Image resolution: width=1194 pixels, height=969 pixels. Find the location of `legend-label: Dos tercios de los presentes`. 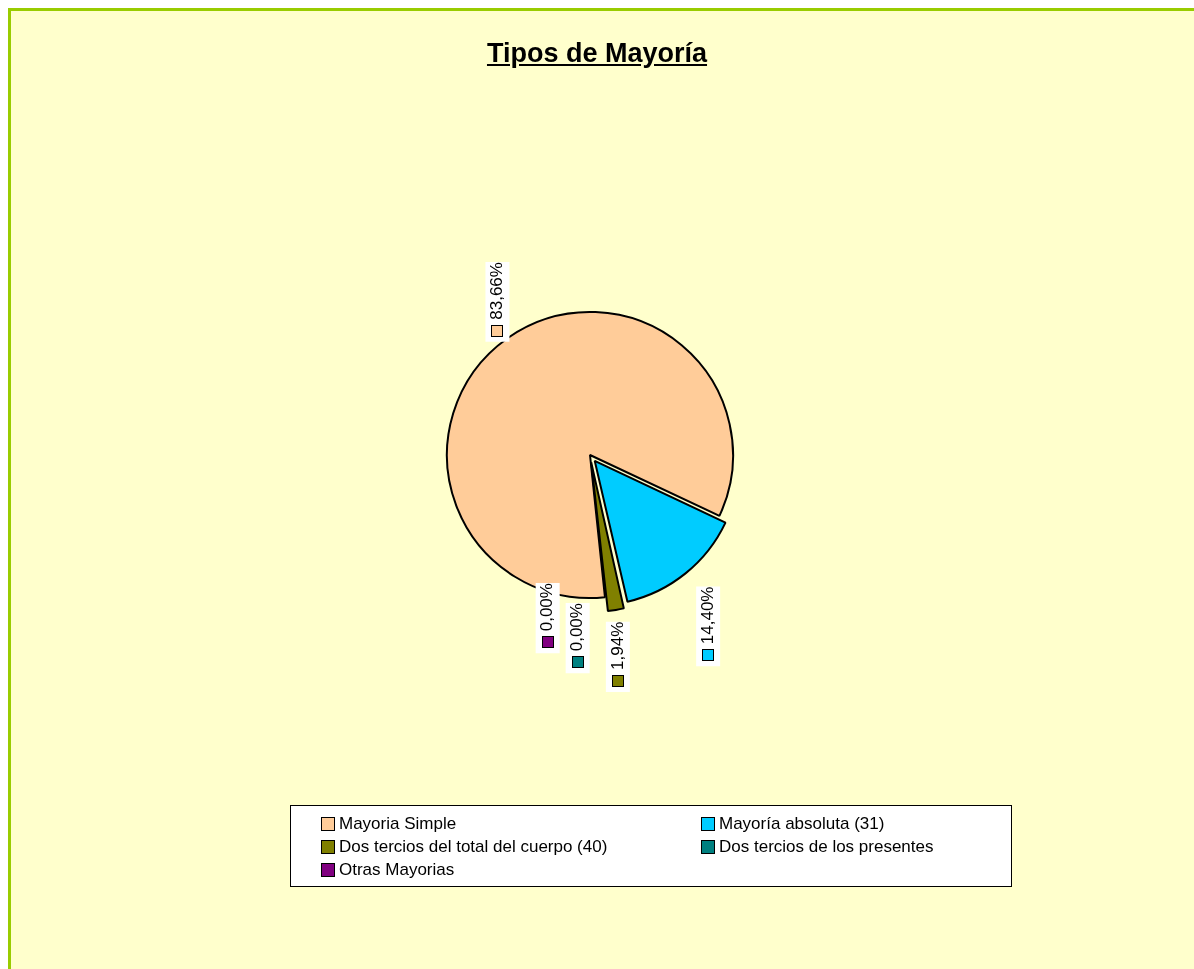

legend-label: Dos tercios de los presentes is located at coordinates (826, 846).